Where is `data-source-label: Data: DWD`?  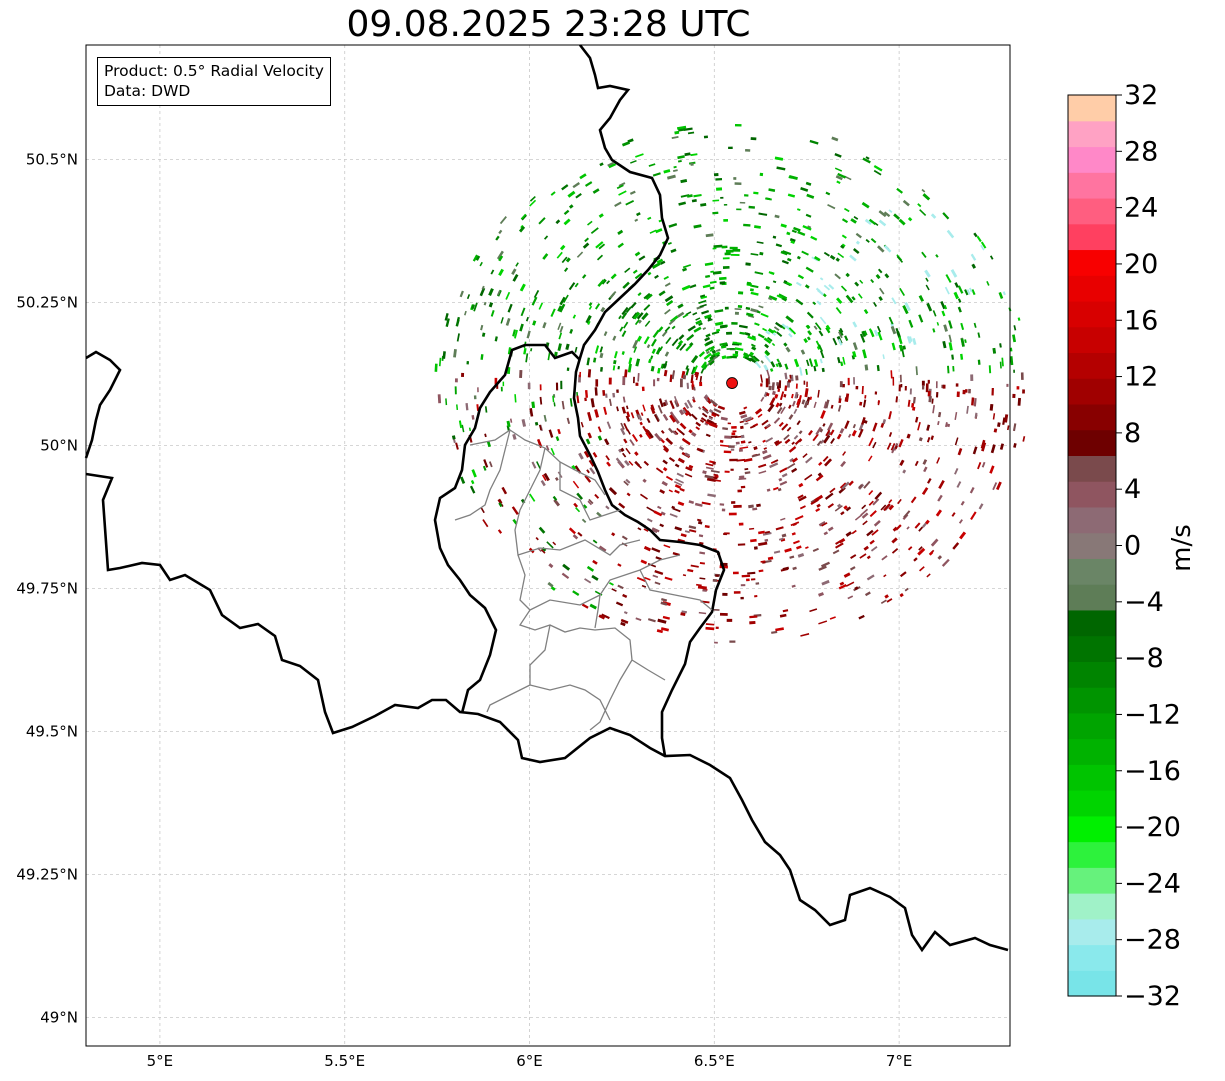 data-source-label: Data: DWD is located at coordinates (147, 91).